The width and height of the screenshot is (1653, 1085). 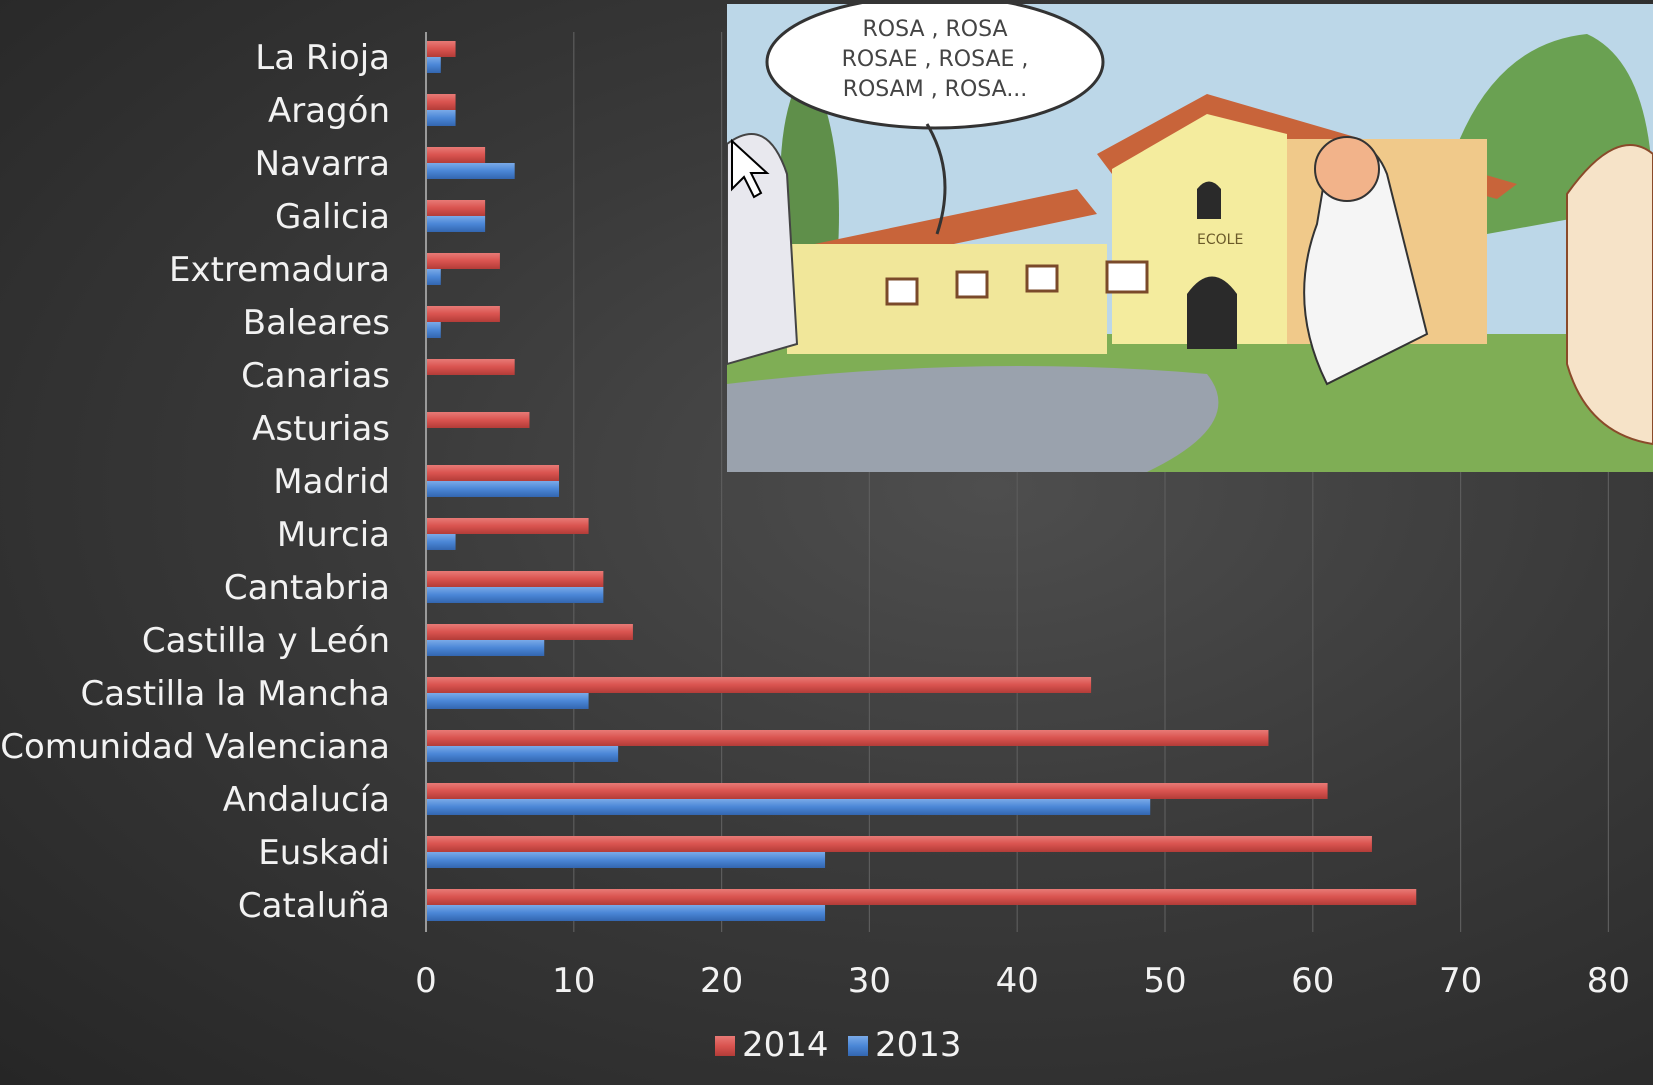 What do you see at coordinates (858, 1046) in the screenshot?
I see `legend-swatch-2013` at bounding box center [858, 1046].